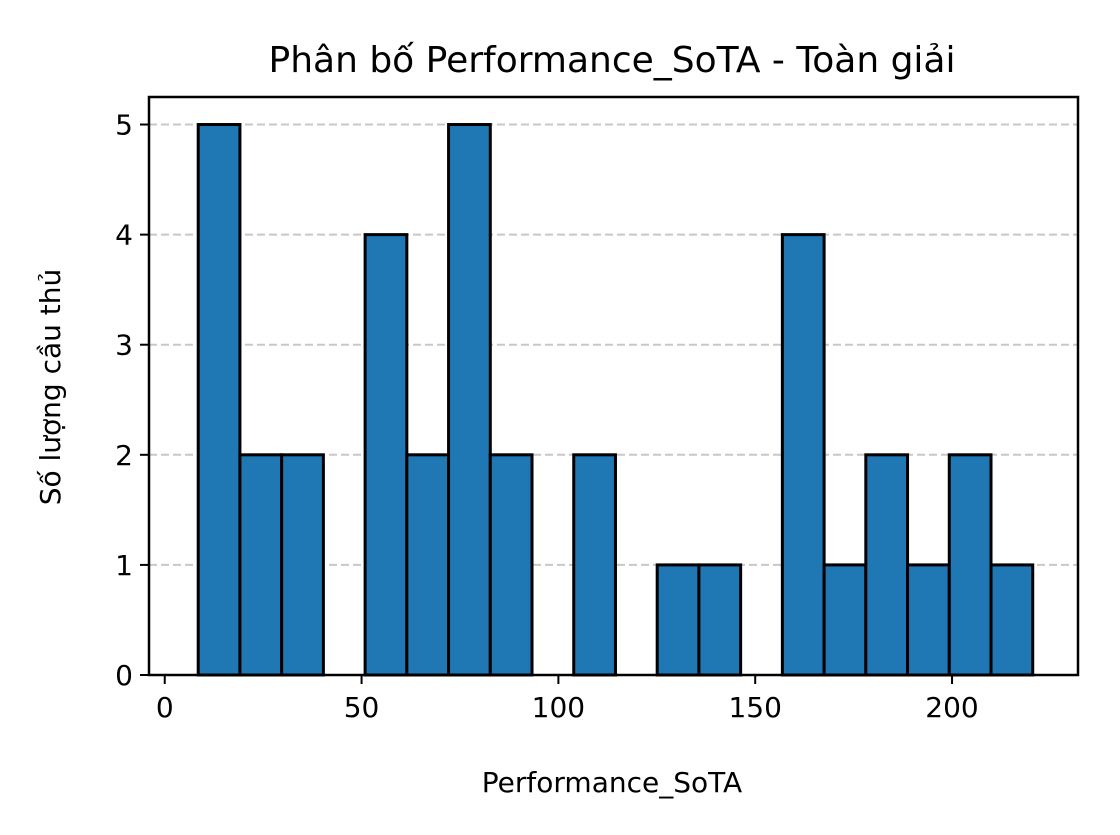  I want to click on y-tick-label: 0, so click(124, 675).